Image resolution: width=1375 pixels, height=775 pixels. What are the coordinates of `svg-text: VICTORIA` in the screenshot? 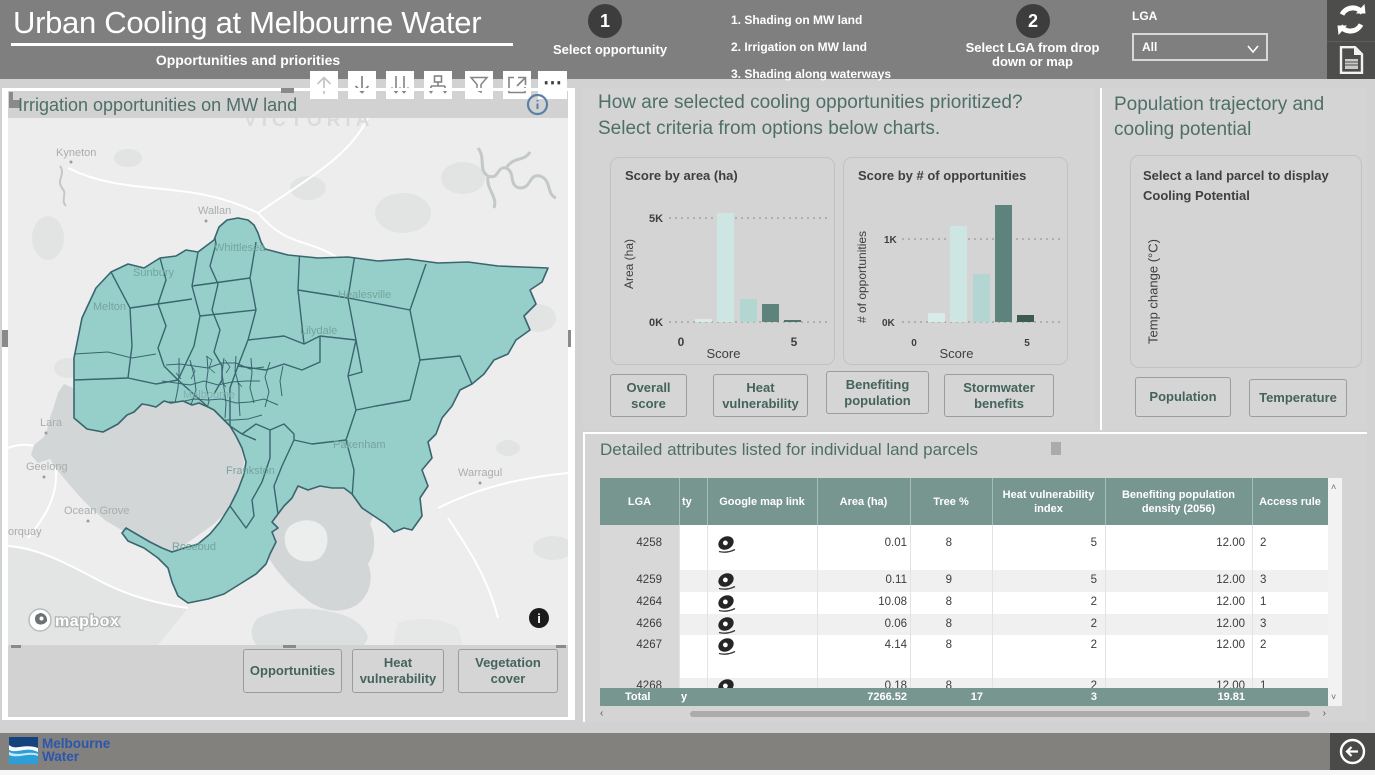 It's located at (309, 124).